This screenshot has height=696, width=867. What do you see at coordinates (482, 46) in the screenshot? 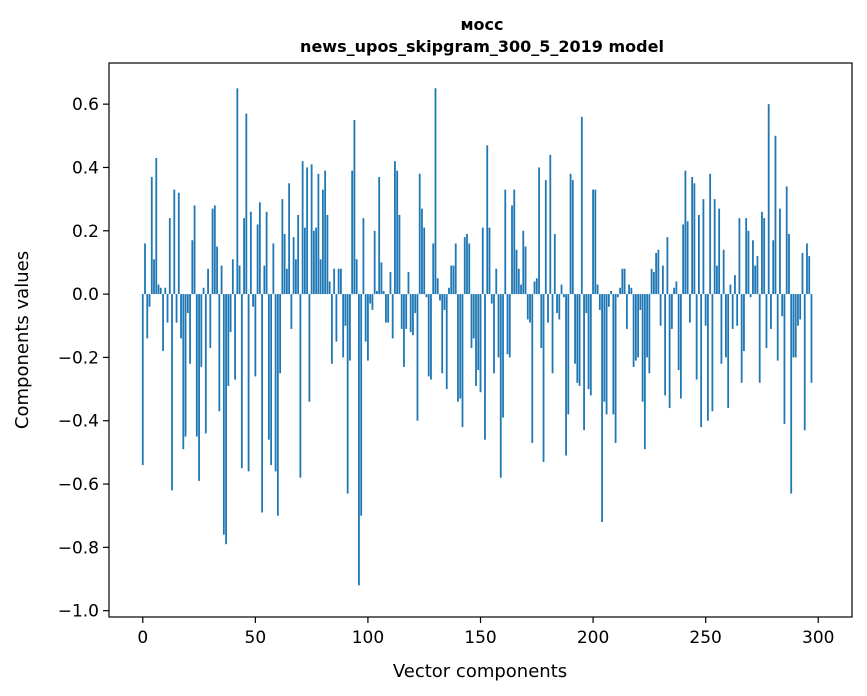
I see `chart-subtitle: news_upos_skipgram_300_5_2019 model` at bounding box center [482, 46].